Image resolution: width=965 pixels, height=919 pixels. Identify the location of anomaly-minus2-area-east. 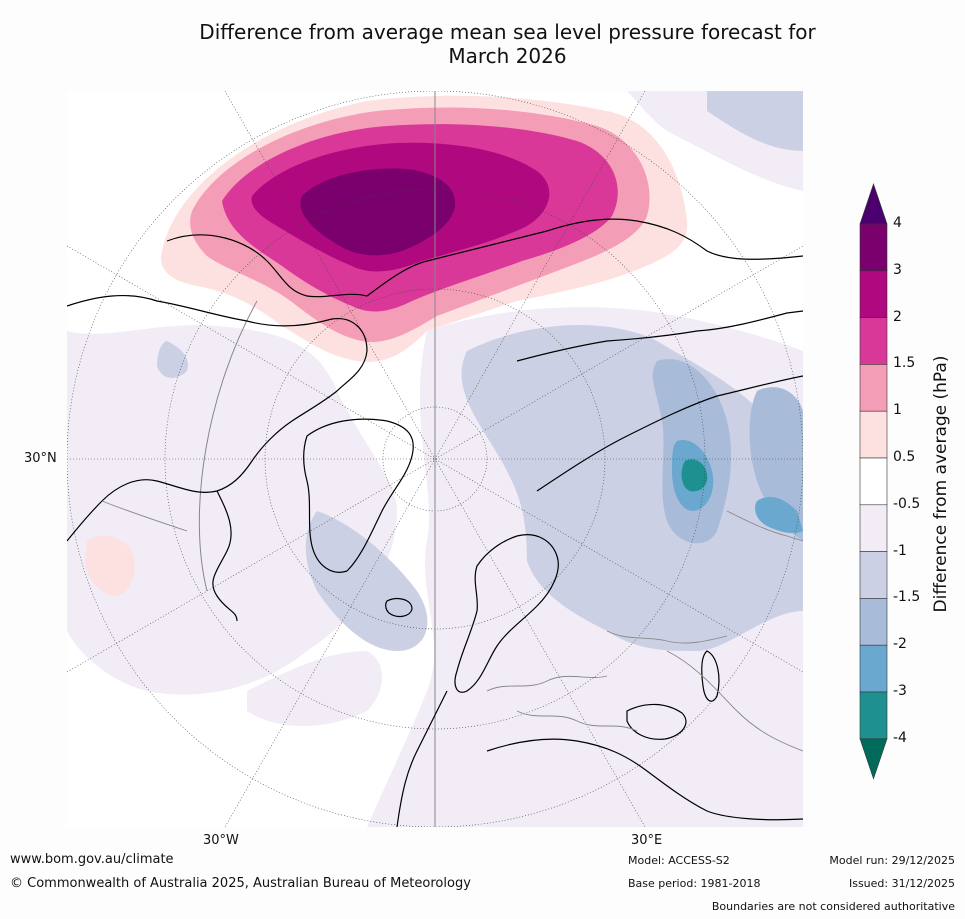
(779, 515).